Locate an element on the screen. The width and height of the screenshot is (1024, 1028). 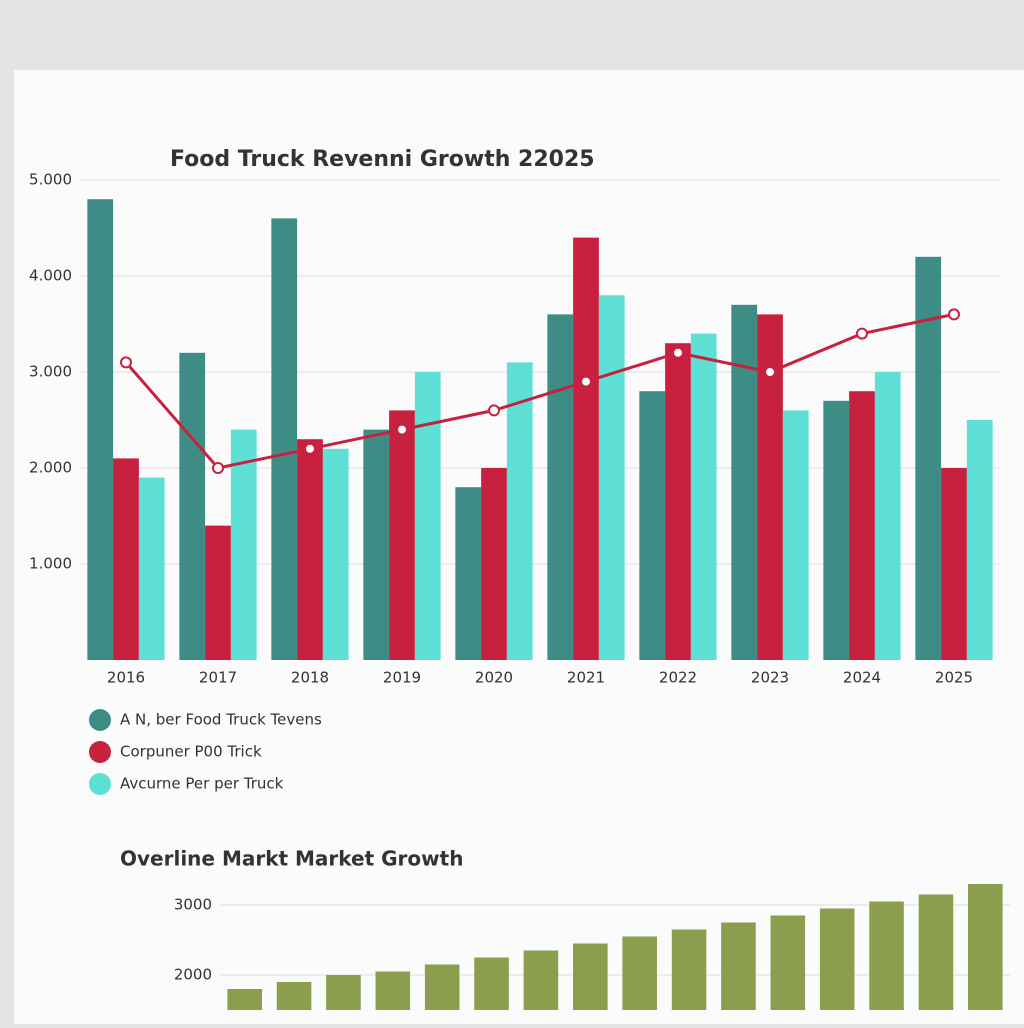
trend-line is located at coordinates (539, 391).